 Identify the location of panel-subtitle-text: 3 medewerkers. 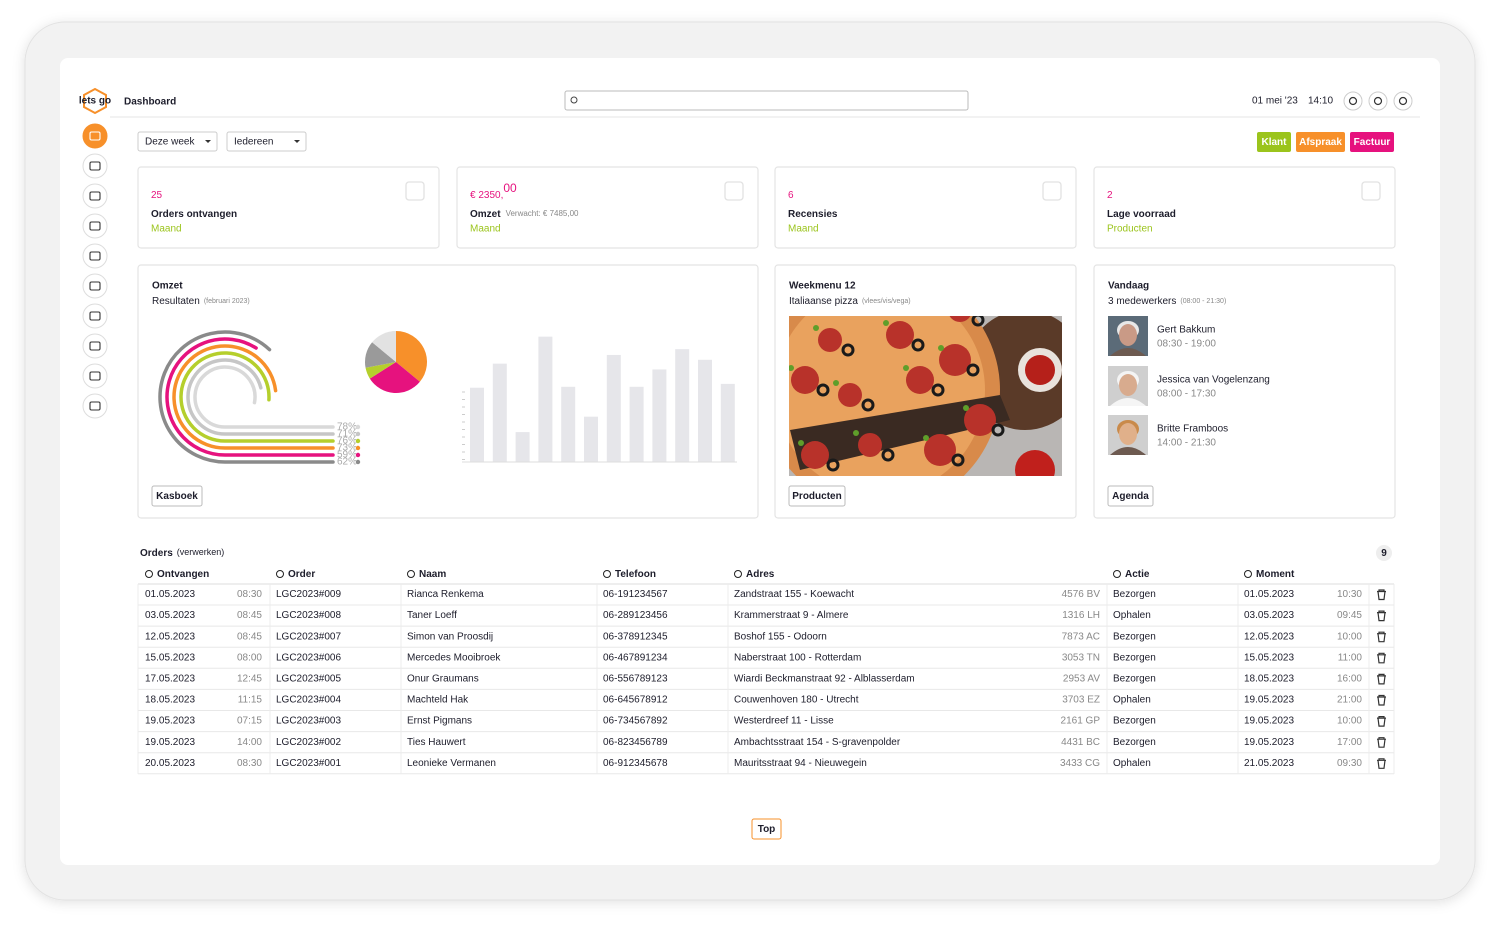
(1142, 301).